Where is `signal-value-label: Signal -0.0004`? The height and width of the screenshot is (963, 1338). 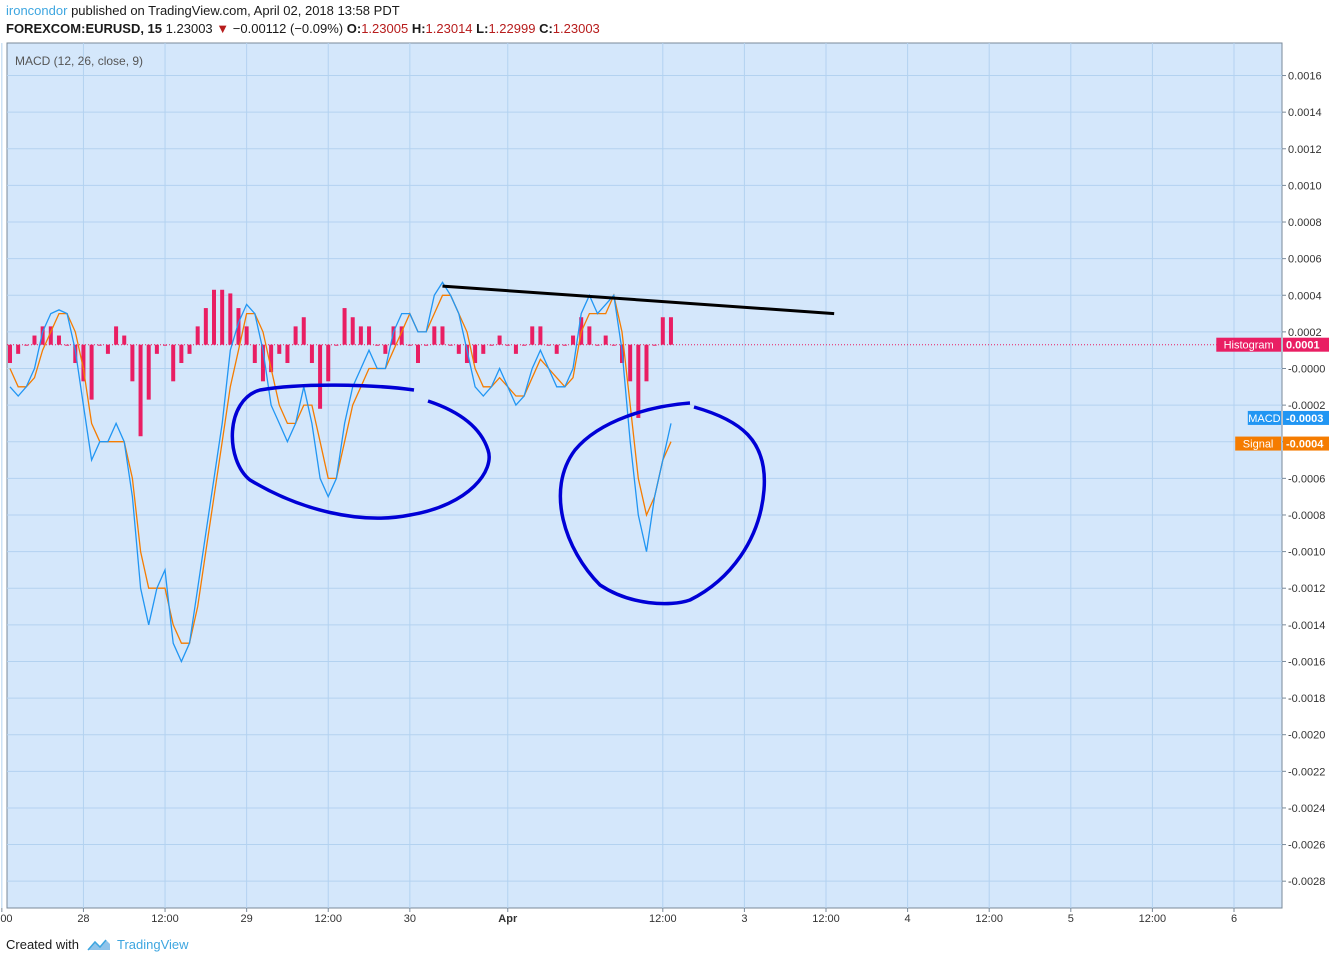
signal-value-label: Signal -0.0004 is located at coordinates (1282, 443).